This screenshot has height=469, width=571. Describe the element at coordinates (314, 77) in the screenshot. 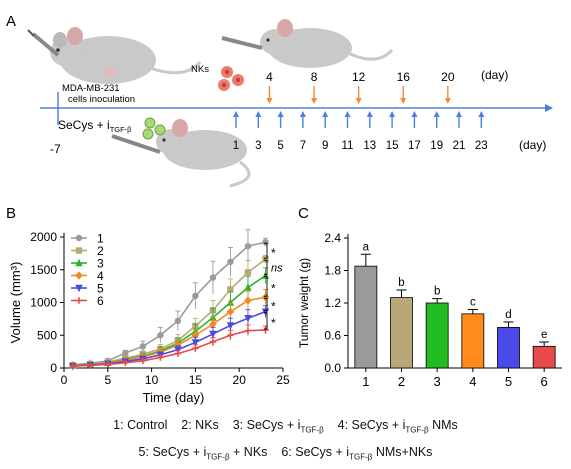

I see `nk-day-label: 8` at that location.